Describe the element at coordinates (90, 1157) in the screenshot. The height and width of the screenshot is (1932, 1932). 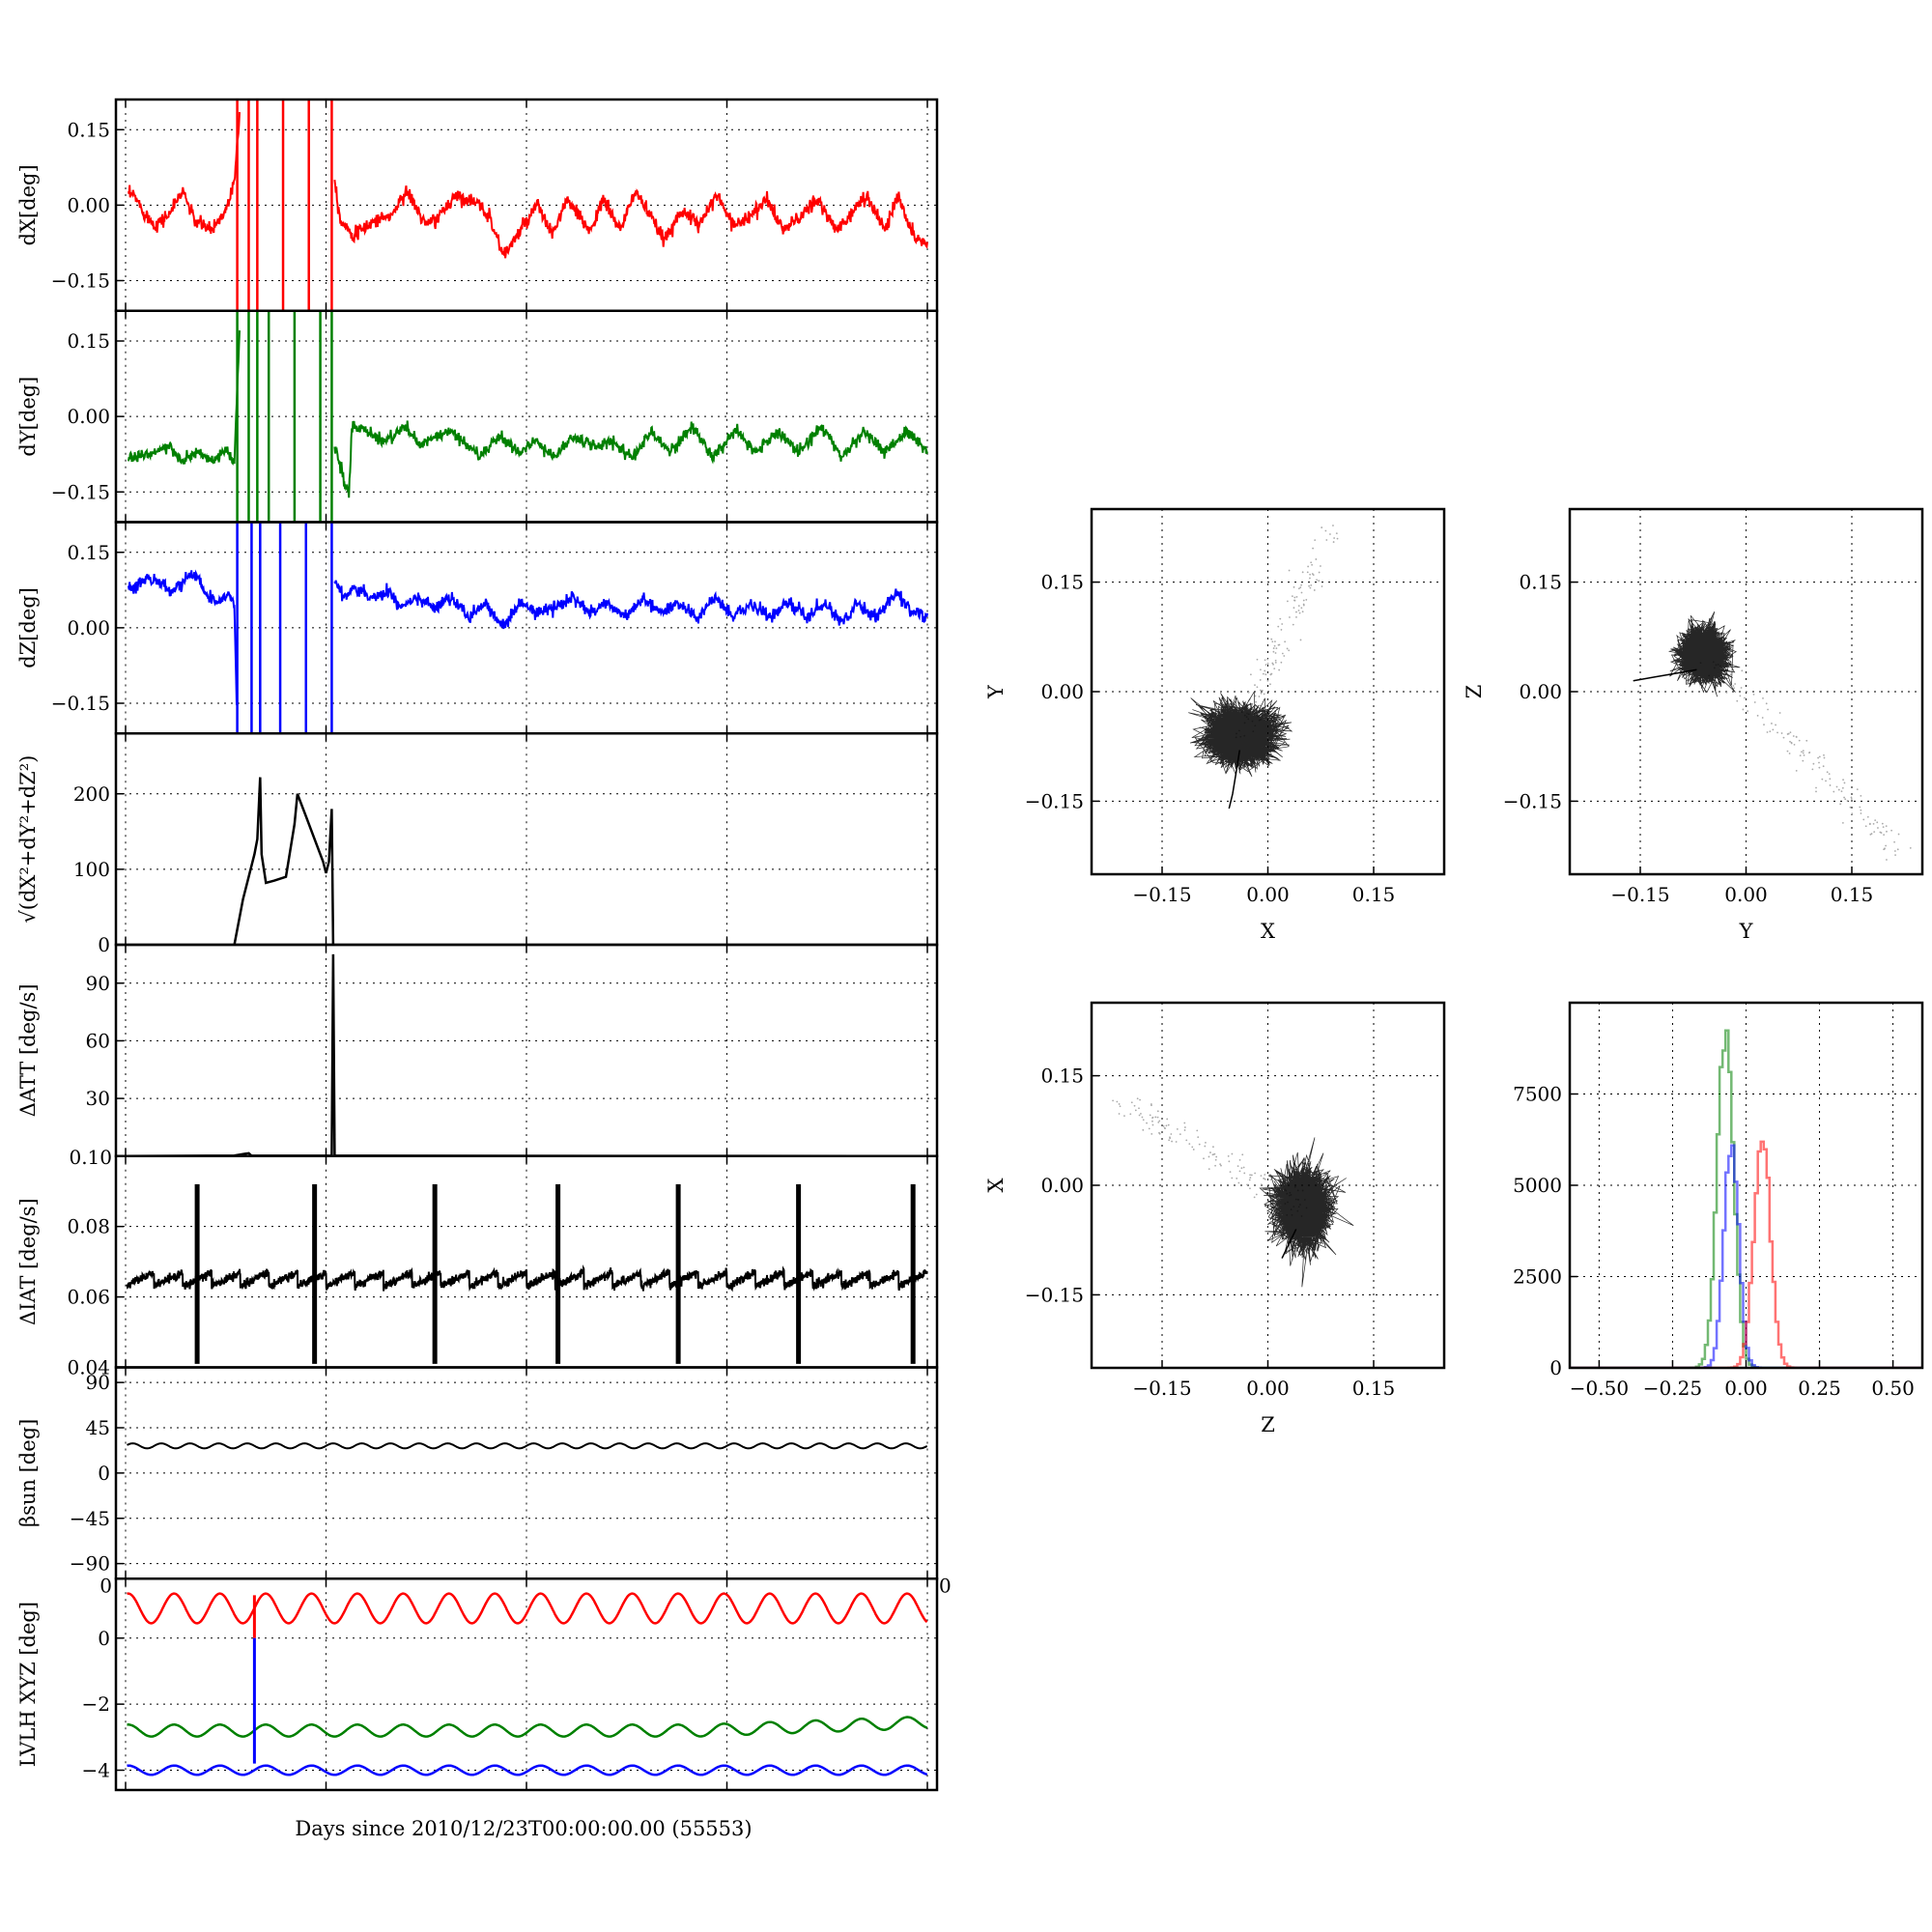
I see `bottom-tick-label: 0.10` at that location.